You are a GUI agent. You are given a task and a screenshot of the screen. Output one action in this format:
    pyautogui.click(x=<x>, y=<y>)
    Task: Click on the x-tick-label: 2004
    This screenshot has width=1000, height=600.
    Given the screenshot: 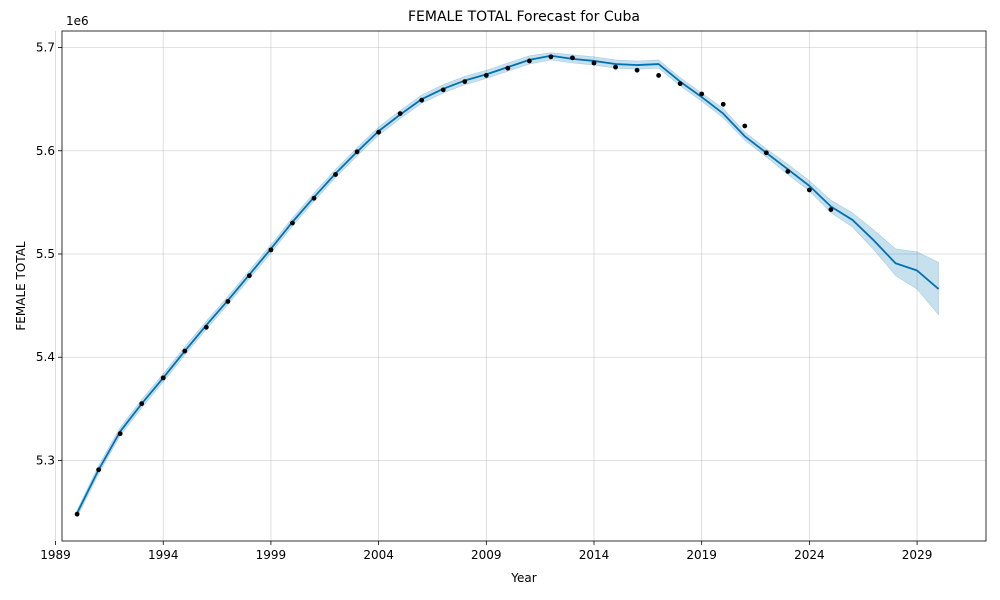 What is the action you would take?
    pyautogui.click(x=378, y=555)
    